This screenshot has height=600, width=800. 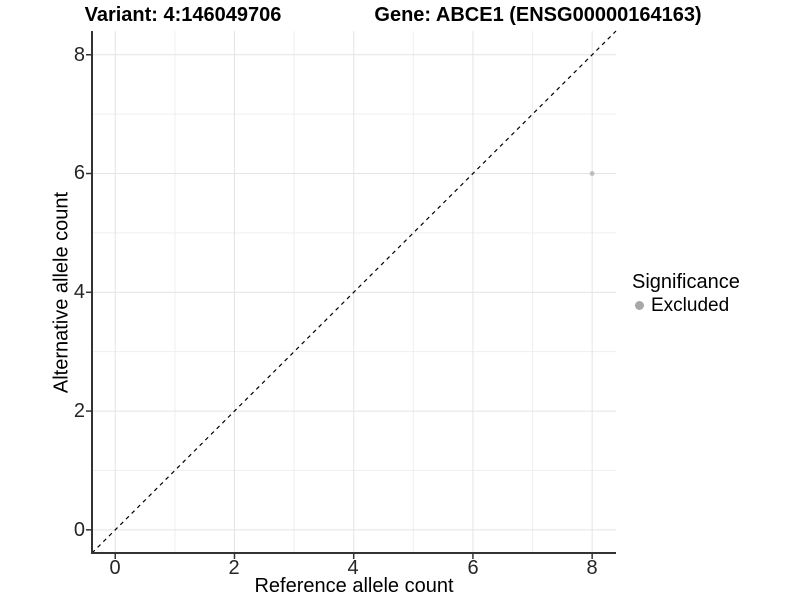 I want to click on y-tick-label: 6, so click(x=79, y=173).